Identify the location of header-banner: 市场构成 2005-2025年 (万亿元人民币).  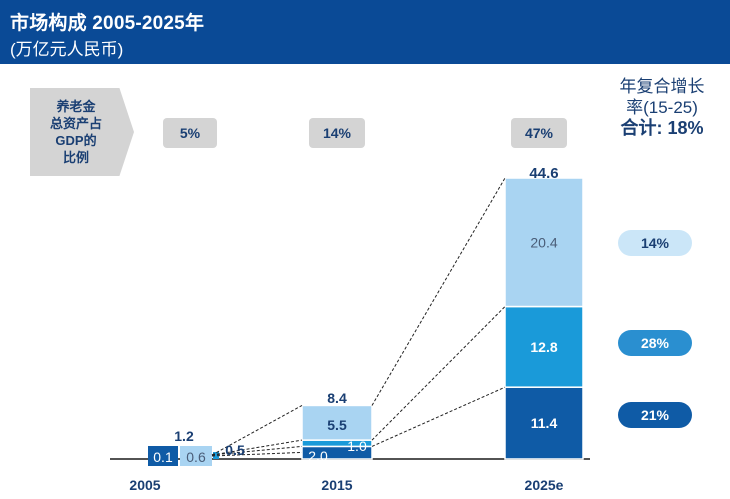
(365, 32).